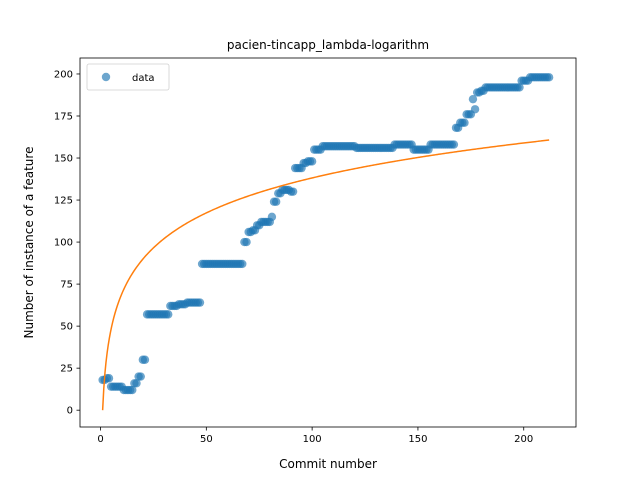 Image resolution: width=640 pixels, height=480 pixels. I want to click on x-tick-label: 100, so click(312, 439).